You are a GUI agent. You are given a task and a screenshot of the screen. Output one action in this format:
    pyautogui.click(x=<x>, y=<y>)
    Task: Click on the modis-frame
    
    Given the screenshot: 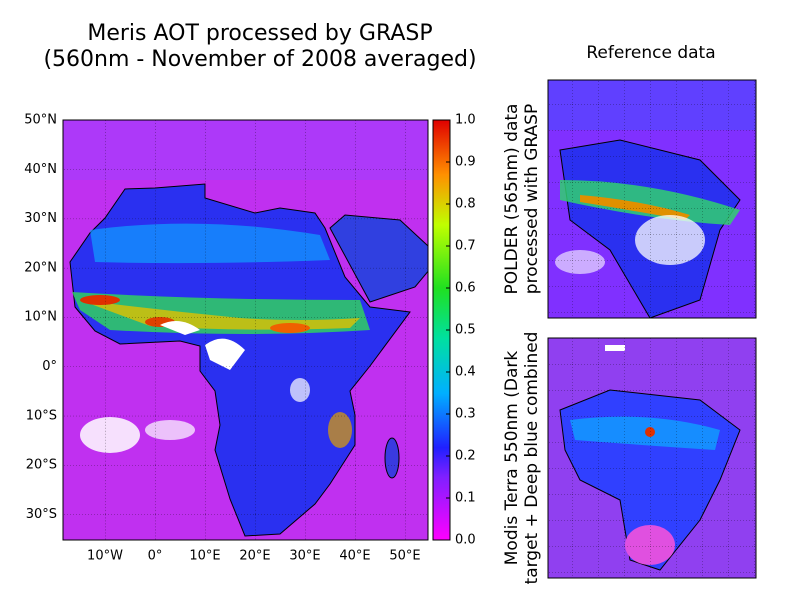 What is the action you would take?
    pyautogui.click(x=652, y=458)
    